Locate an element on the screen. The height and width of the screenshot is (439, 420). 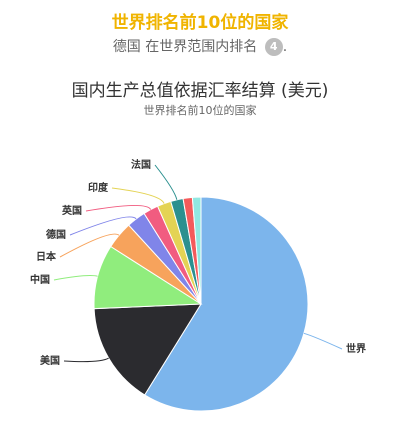
rank-suffix: . is located at coordinates (285, 47).